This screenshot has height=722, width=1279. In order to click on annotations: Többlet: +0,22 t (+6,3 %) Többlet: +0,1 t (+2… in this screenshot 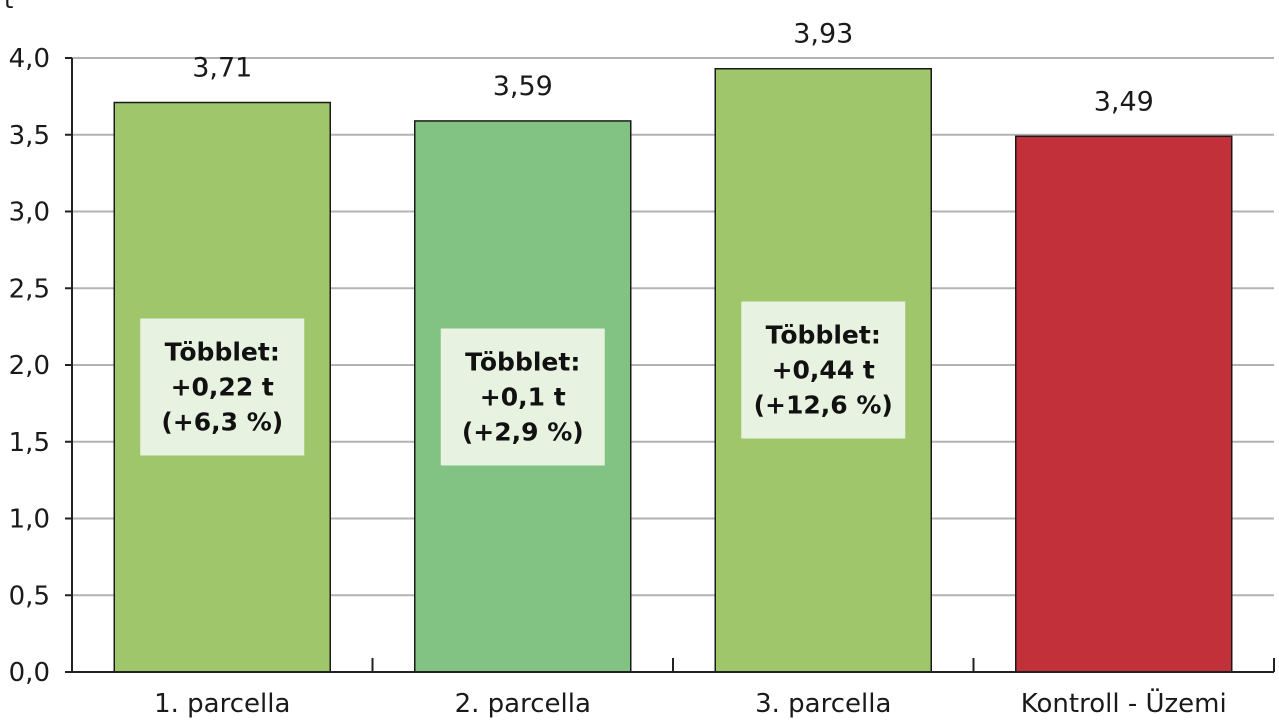, I will do `click(523, 383)`.